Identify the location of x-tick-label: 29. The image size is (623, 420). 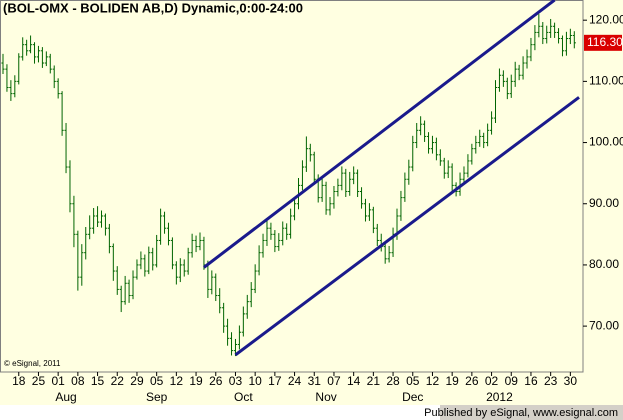
(137, 381).